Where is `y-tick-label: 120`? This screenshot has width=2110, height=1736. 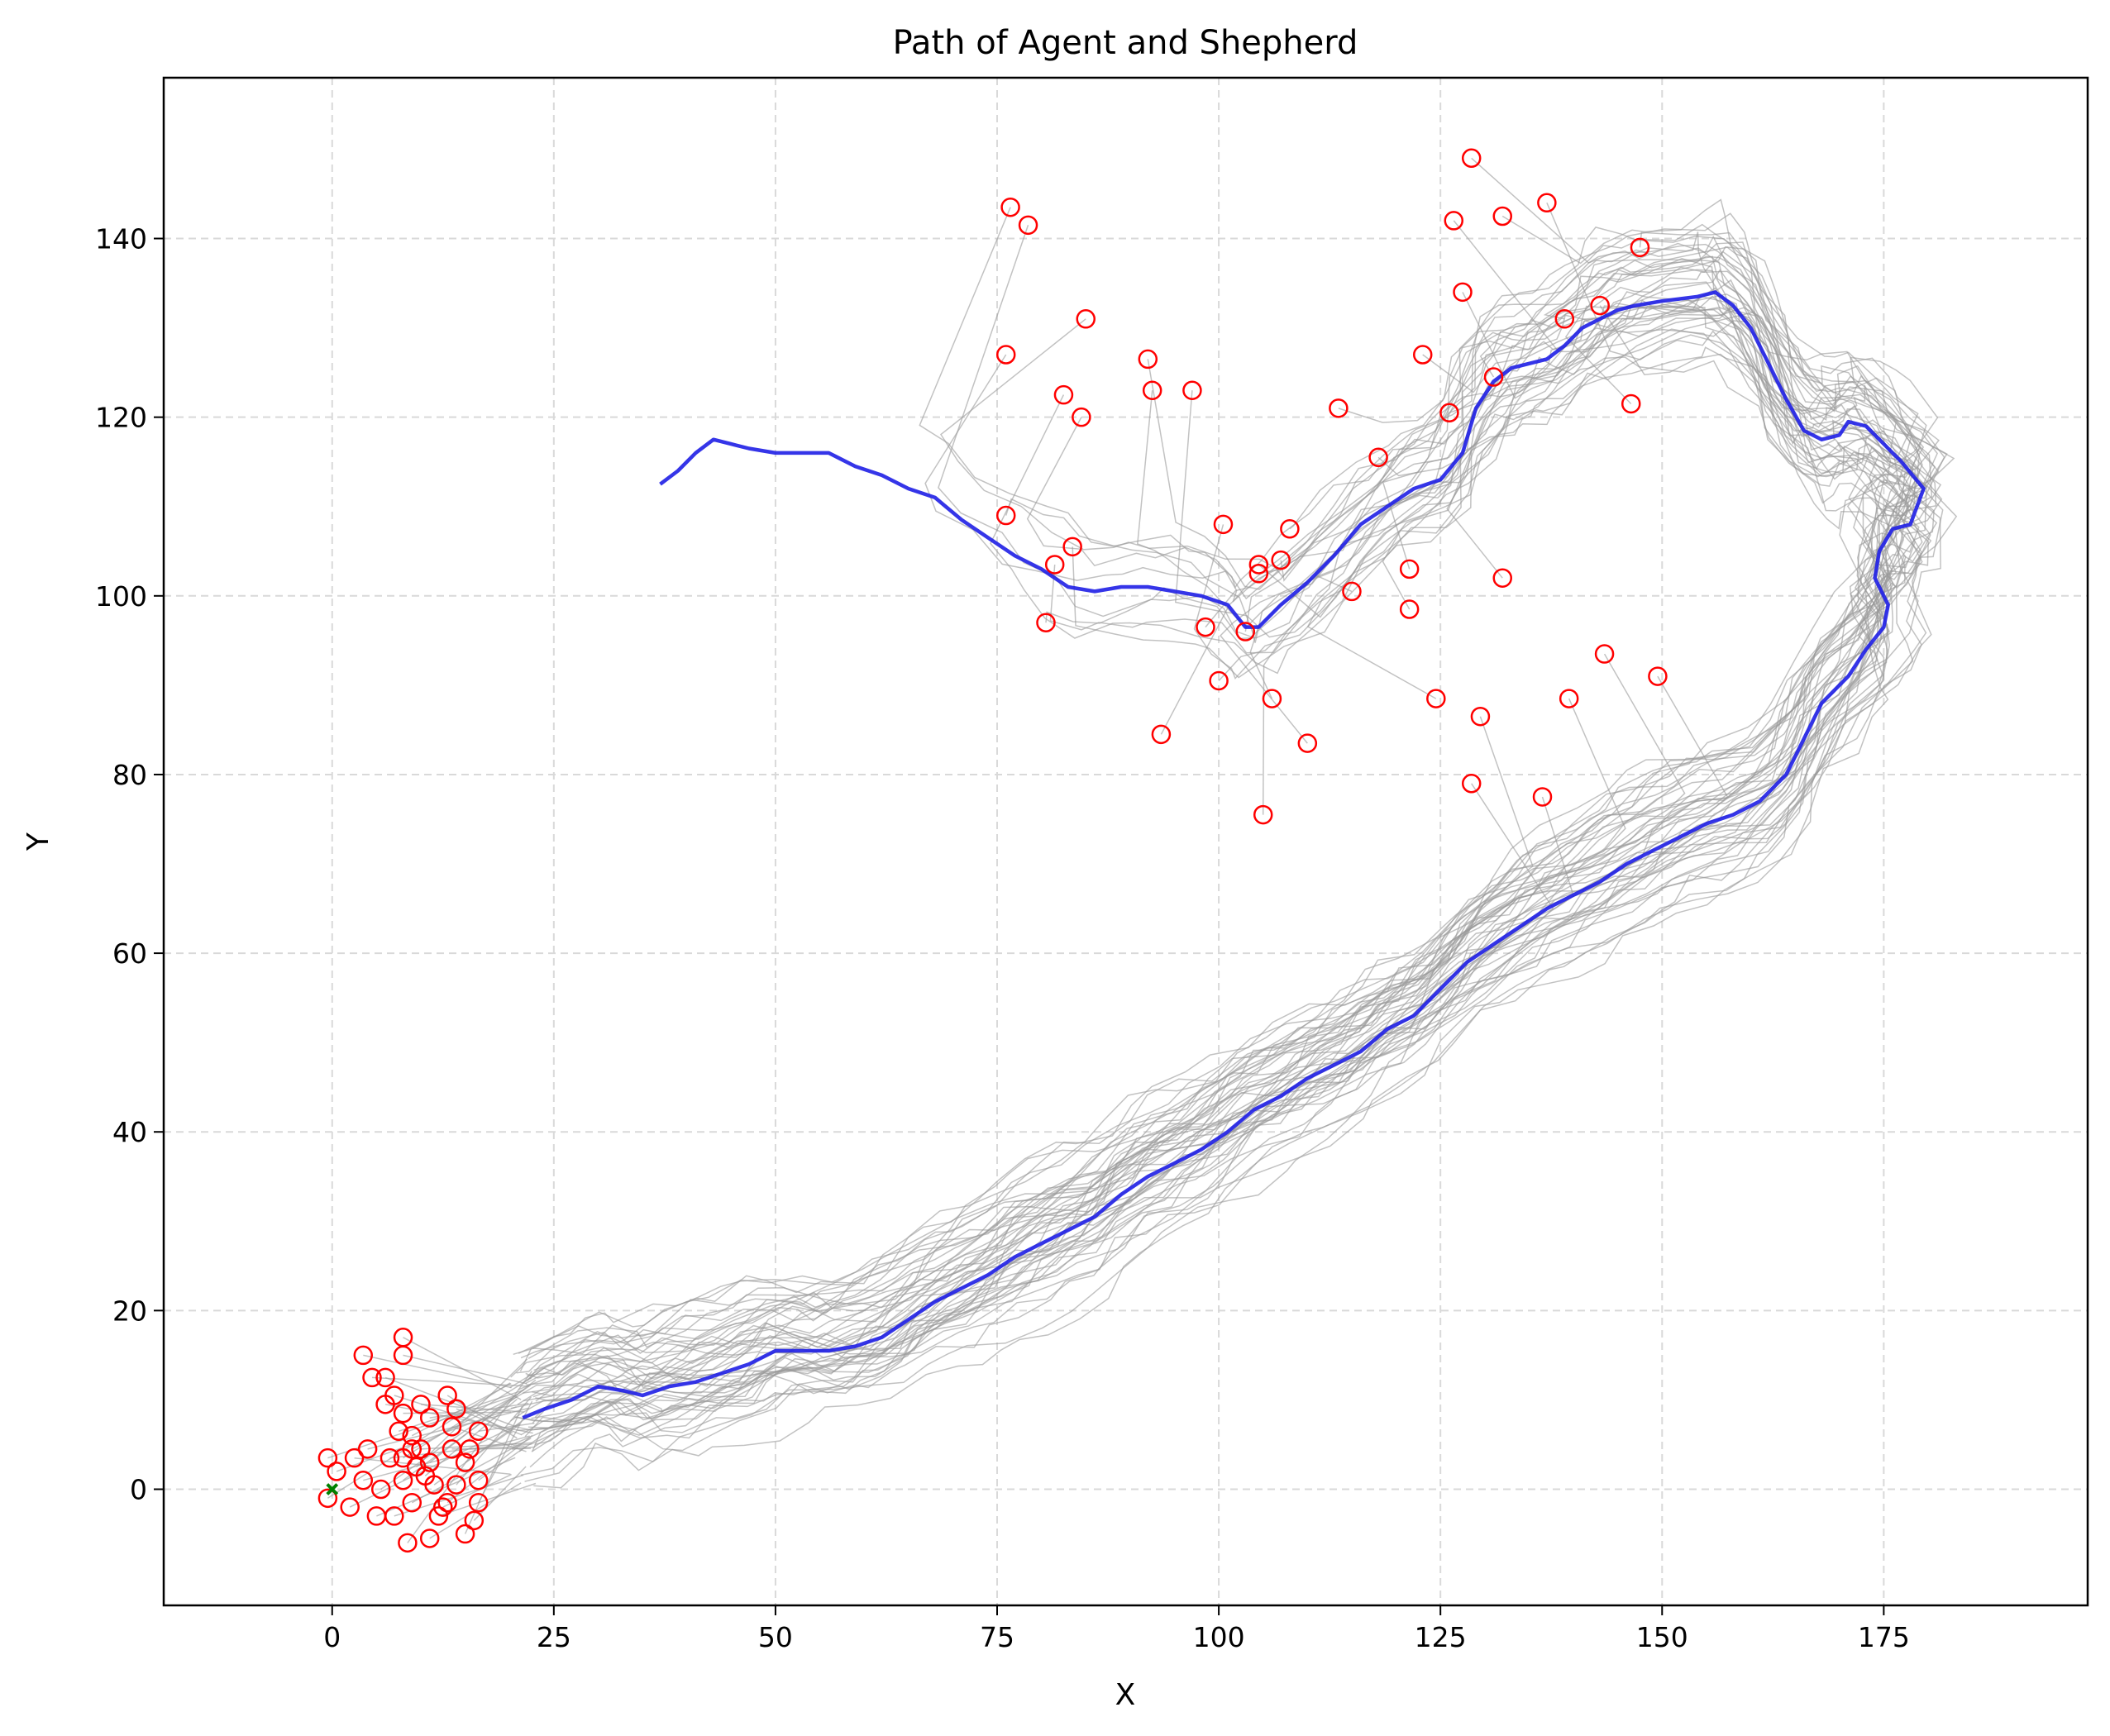
y-tick-label: 120 is located at coordinates (121, 418).